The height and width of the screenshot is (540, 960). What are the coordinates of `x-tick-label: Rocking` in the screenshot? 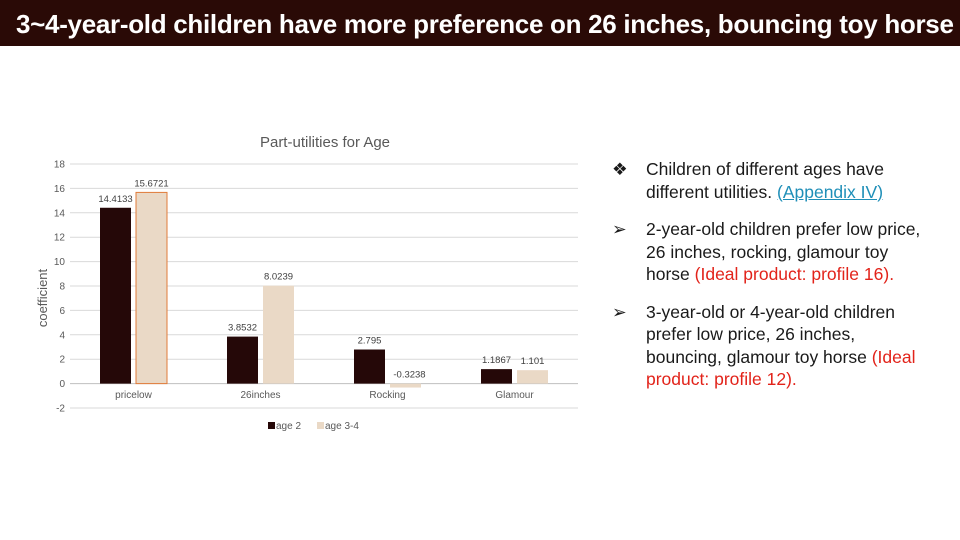 It's located at (387, 395).